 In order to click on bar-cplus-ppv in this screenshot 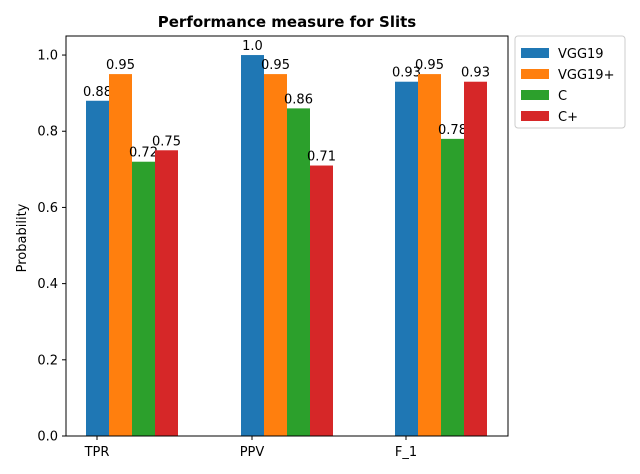, I will do `click(321, 300)`.